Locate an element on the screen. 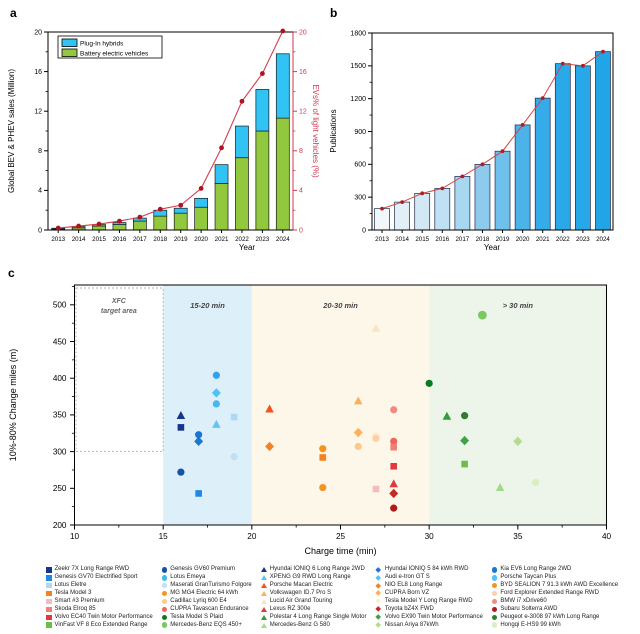 This screenshot has width=640, height=634. legend-a-swatch is located at coordinates (69, 42).